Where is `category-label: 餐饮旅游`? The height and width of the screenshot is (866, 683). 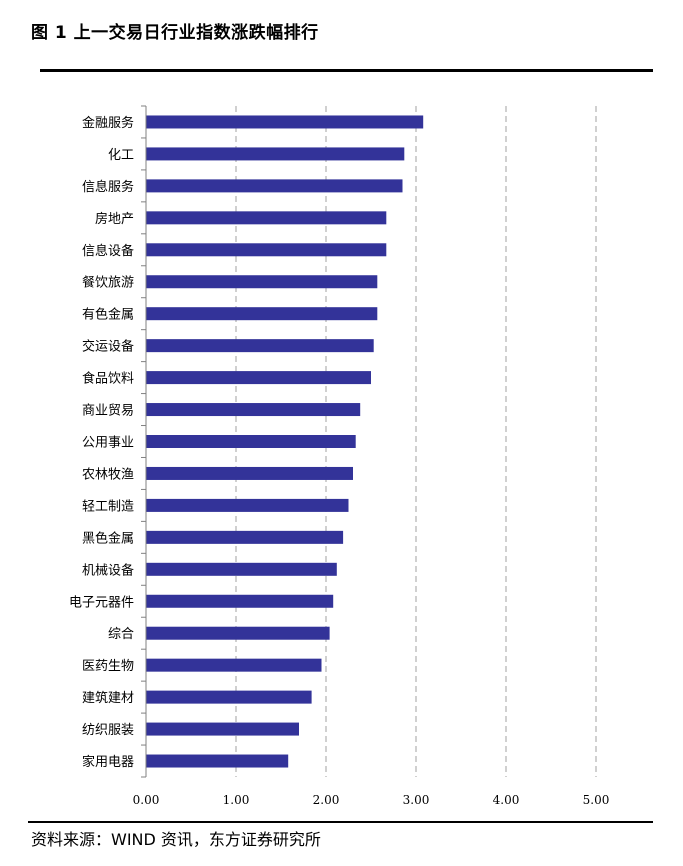 category-label: 餐饮旅游 is located at coordinates (108, 283).